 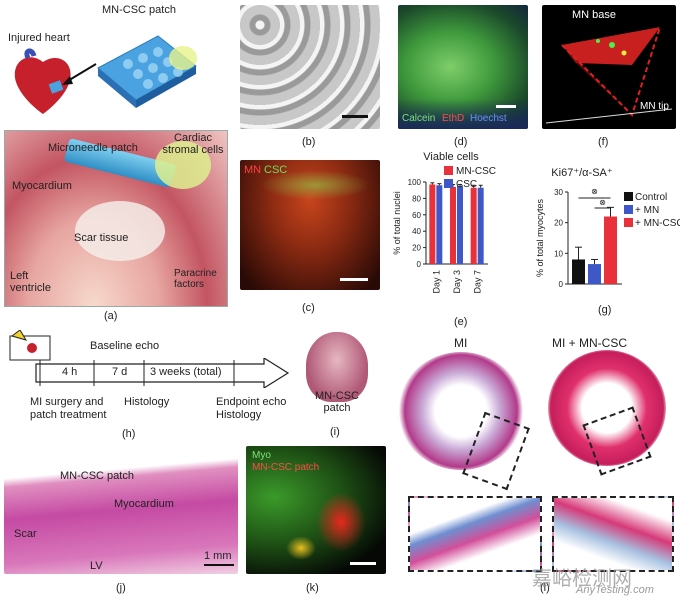 What do you see at coordinates (39, 38) in the screenshot?
I see `injured-heart-label: Injured heart` at bounding box center [39, 38].